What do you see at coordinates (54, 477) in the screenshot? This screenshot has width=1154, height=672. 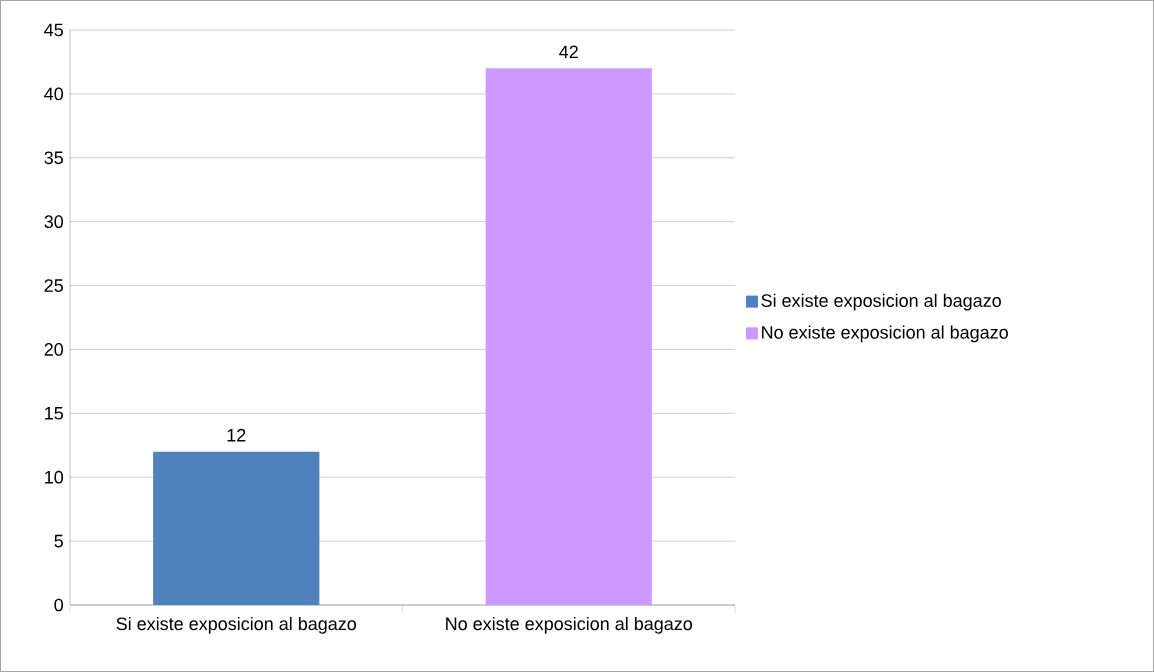 I see `y-tick-label: 10` at bounding box center [54, 477].